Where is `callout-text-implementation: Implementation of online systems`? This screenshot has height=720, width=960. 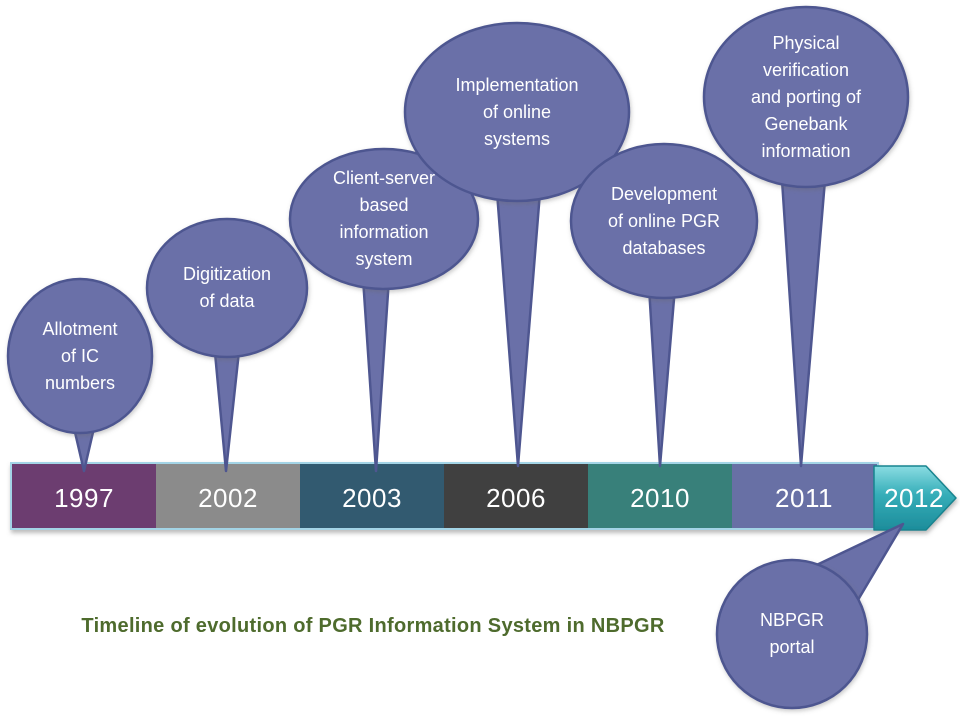 callout-text-implementation: Implementation of online systems is located at coordinates (517, 111).